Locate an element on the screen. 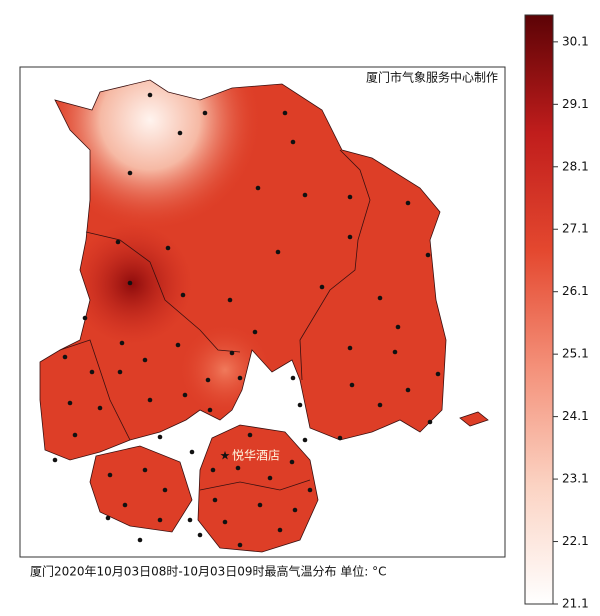 This screenshot has height=616, width=600. colorbar-tick-label: 24.1 is located at coordinates (575, 416).